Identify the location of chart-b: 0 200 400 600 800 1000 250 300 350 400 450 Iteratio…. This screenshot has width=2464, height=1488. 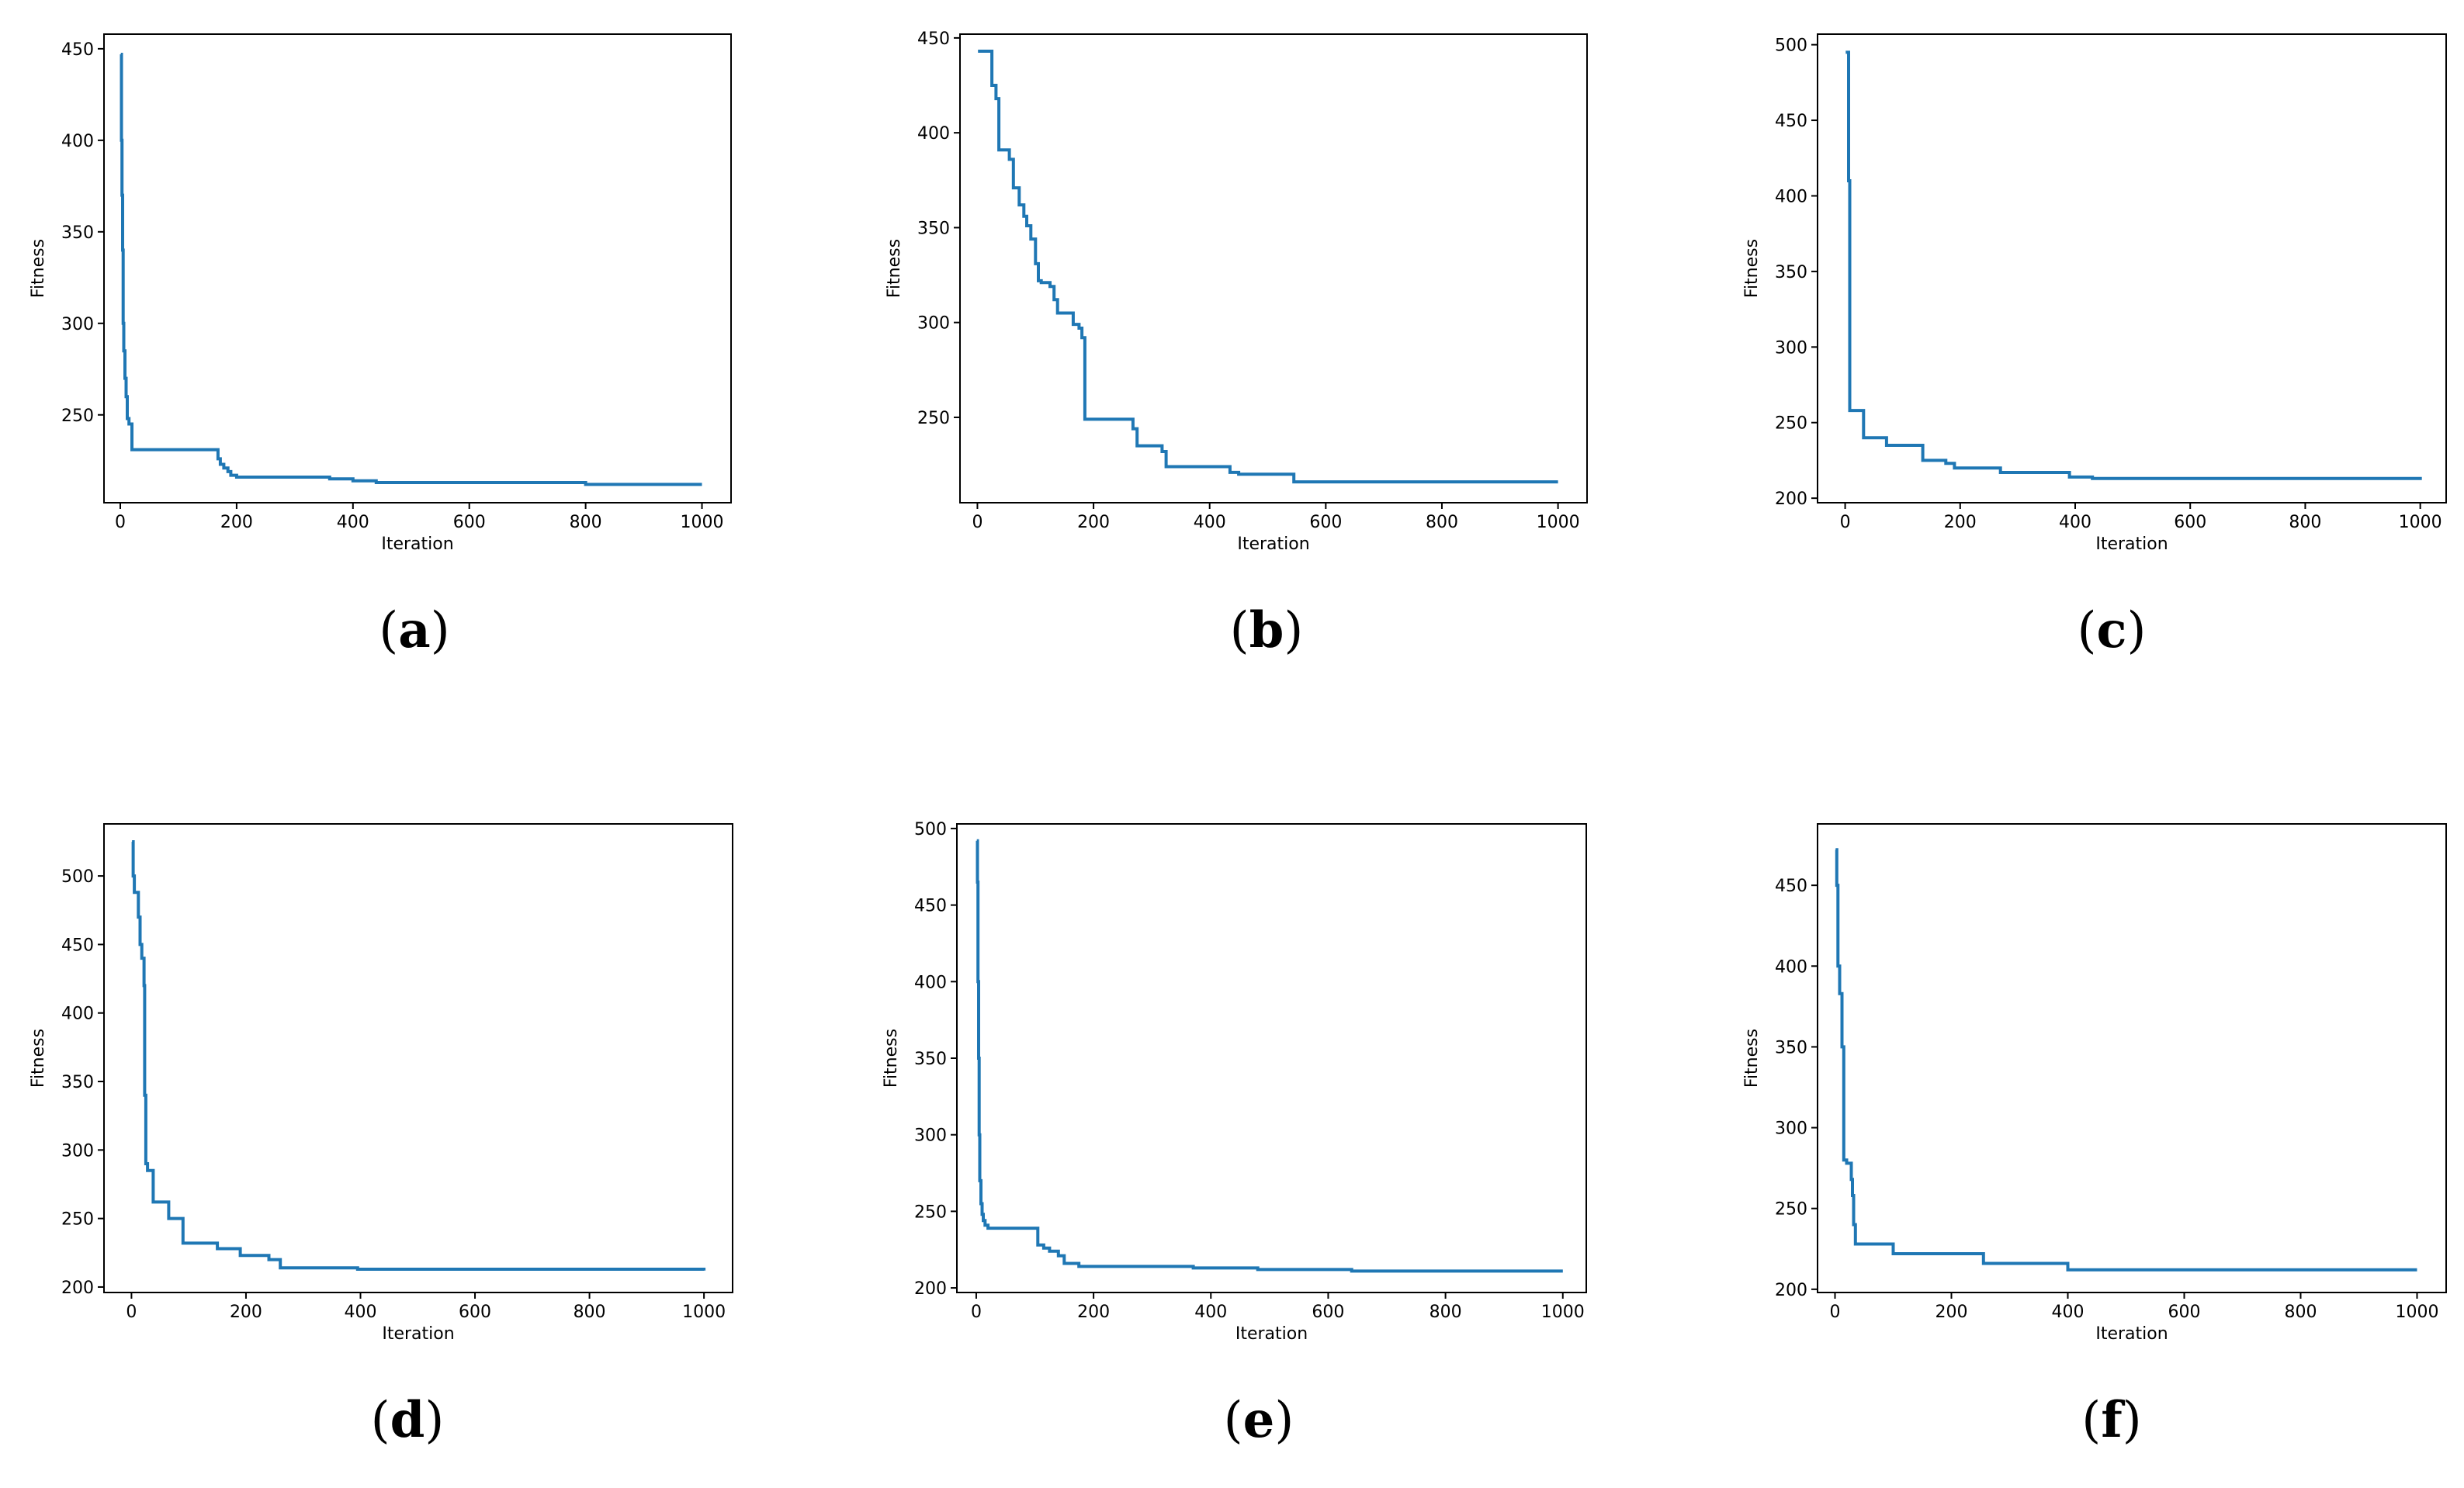
(1236, 292).